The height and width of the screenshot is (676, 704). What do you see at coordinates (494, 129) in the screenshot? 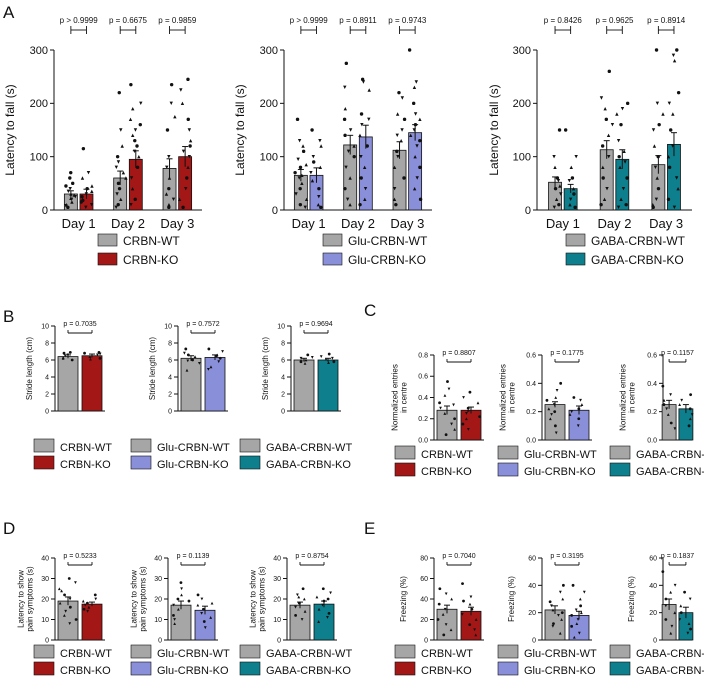
I see `y-axis-label: Latency to fall (s)` at bounding box center [494, 129].